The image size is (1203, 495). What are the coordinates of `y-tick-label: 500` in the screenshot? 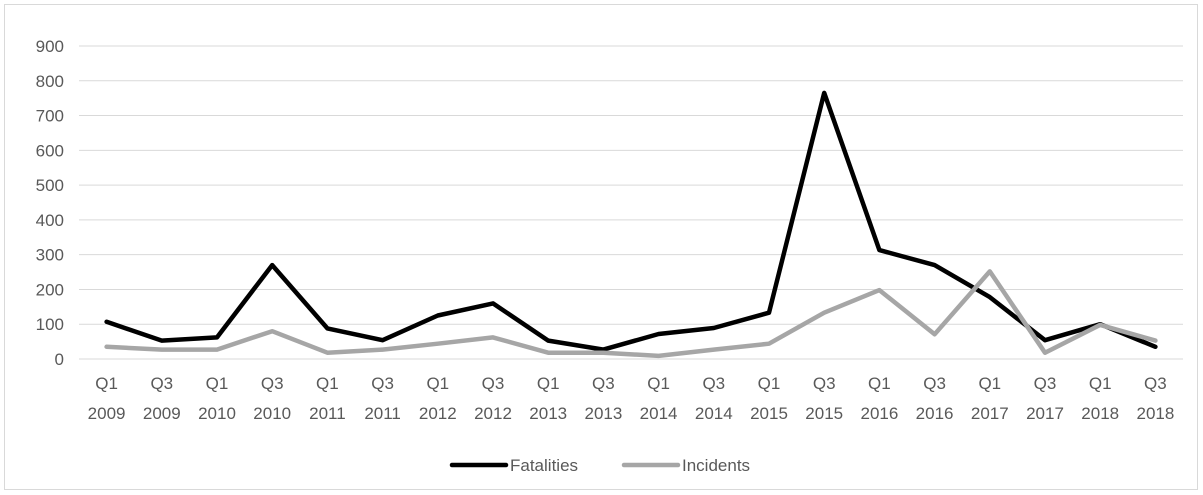 It's located at (50, 185).